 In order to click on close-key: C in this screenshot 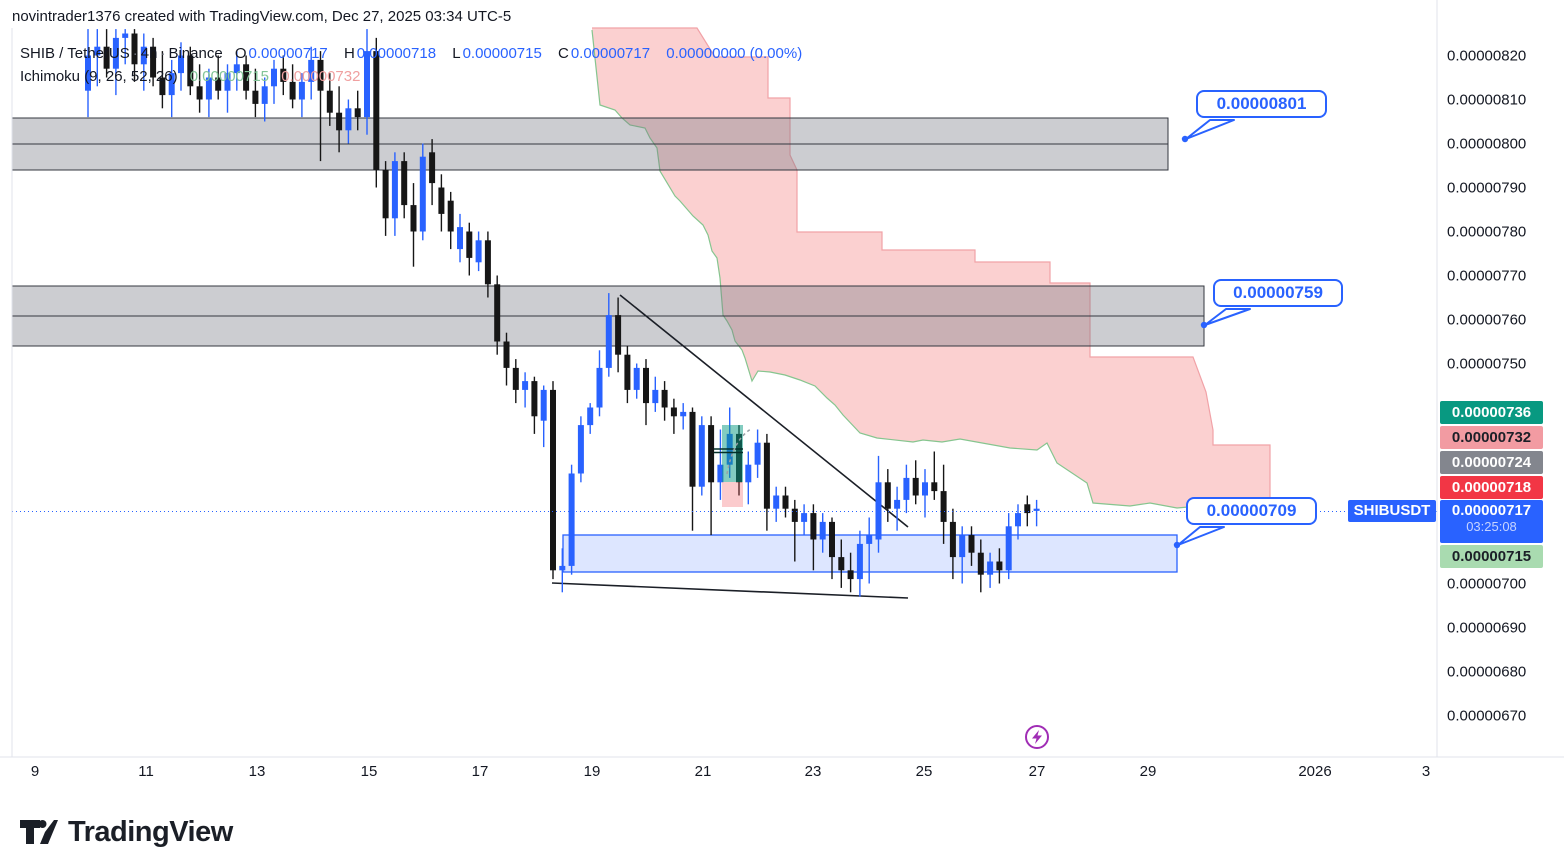, I will do `click(563, 53)`.